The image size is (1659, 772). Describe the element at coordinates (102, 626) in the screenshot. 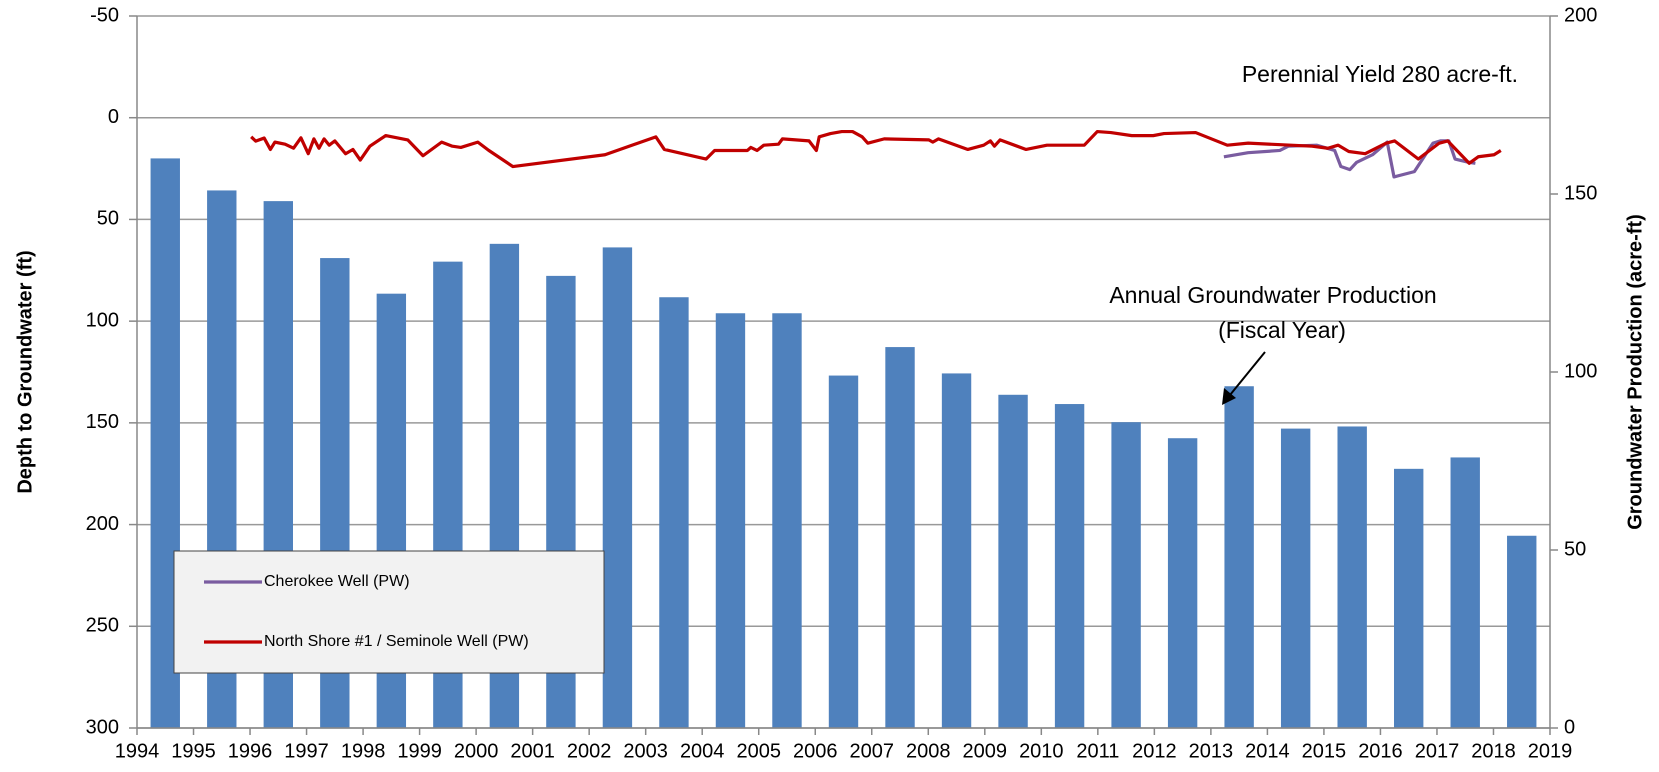

I see `y-tick-label: 250` at that location.